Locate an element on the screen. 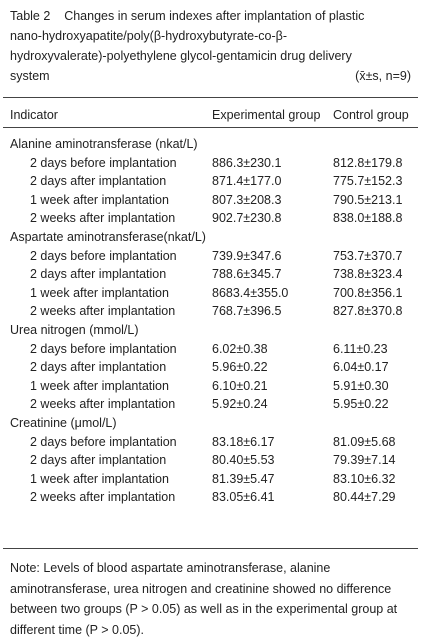 The image size is (425, 637). value-cell: 812.8±179.8 is located at coordinates (368, 162).